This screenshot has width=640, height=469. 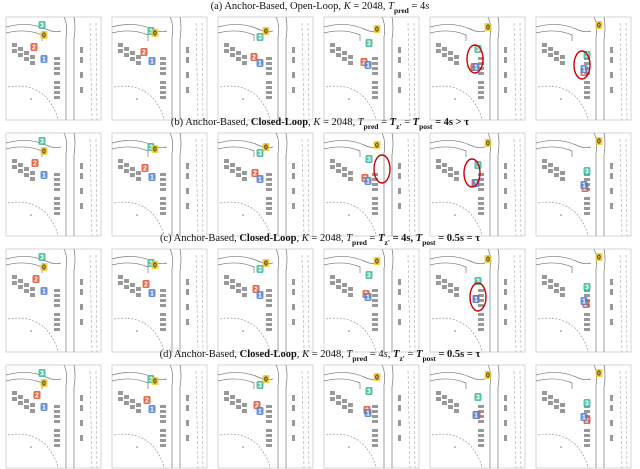 What do you see at coordinates (277, 6) in the screenshot?
I see `caption-segment: (a) Anchor-Based, Open-Loop,` at bounding box center [277, 6].